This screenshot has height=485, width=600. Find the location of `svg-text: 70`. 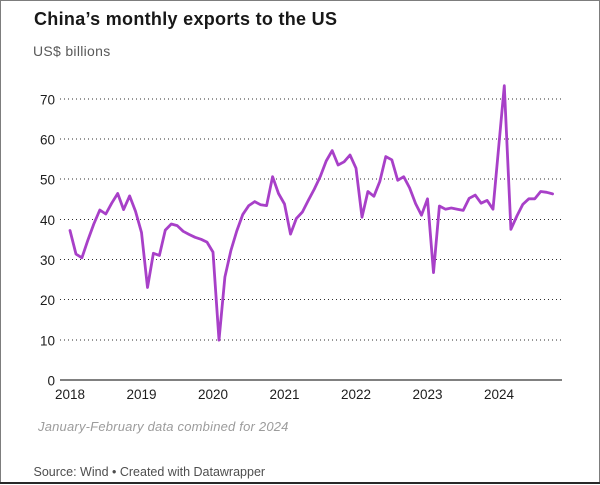

svg-text: 70 is located at coordinates (47, 100).